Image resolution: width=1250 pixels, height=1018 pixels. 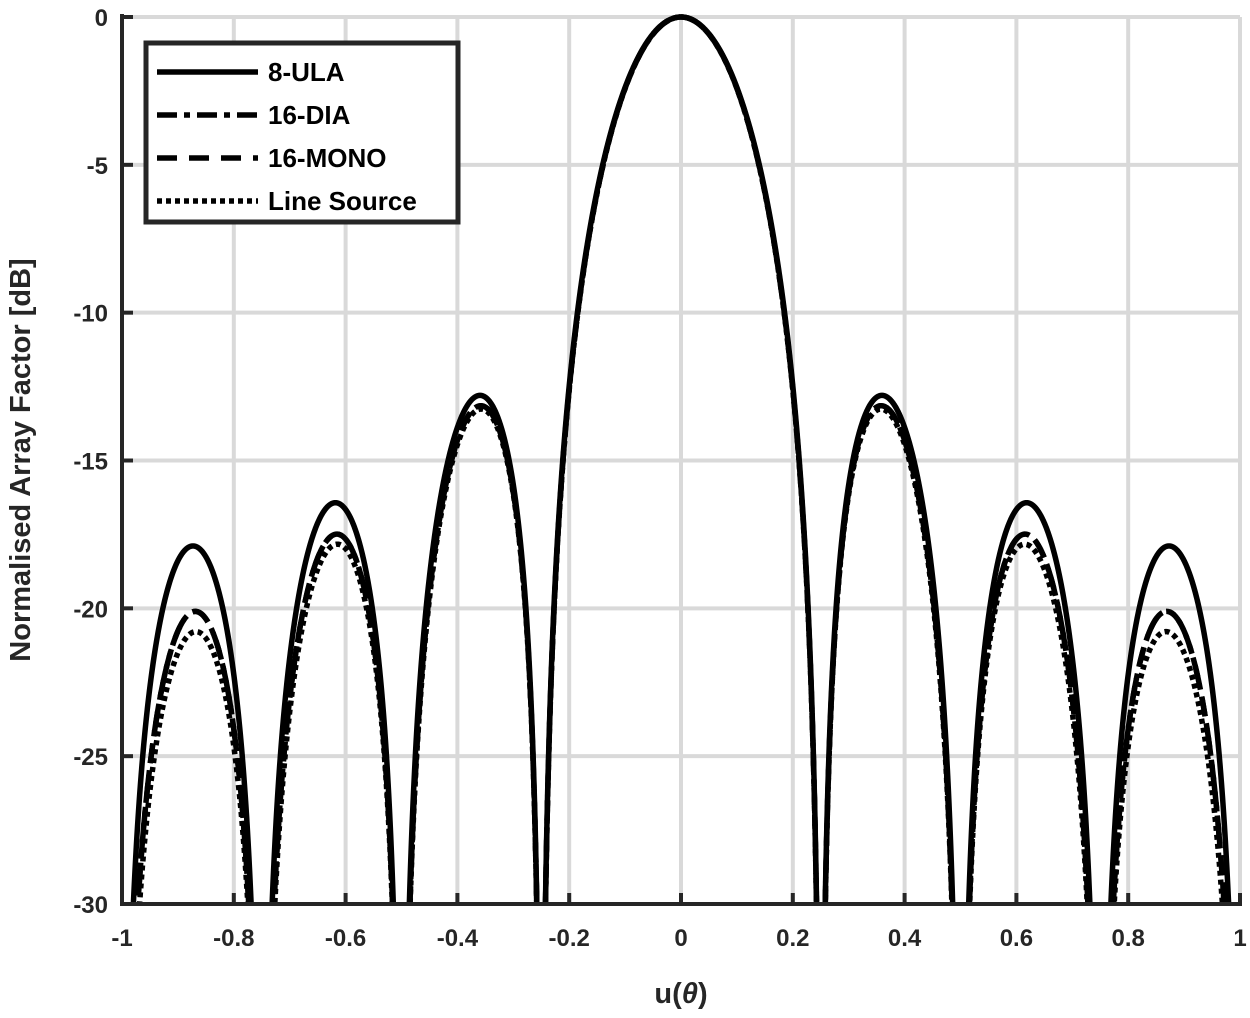 What do you see at coordinates (90, 462) in the screenshot?
I see `y-tick-label: -15` at bounding box center [90, 462].